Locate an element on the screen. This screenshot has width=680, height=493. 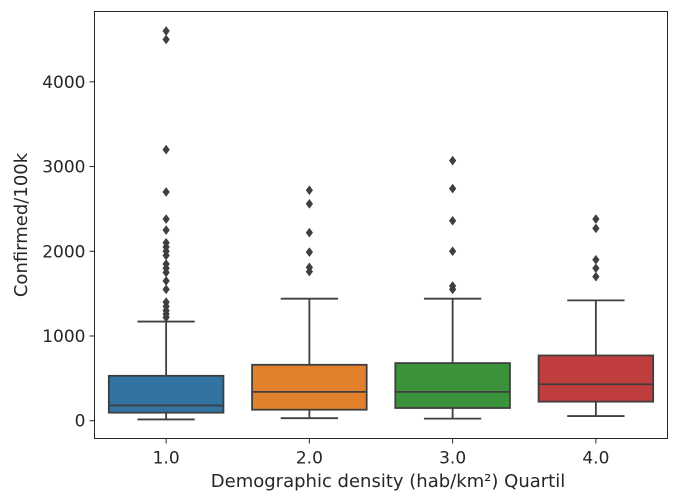
box-group-1.0 is located at coordinates (166, 223).